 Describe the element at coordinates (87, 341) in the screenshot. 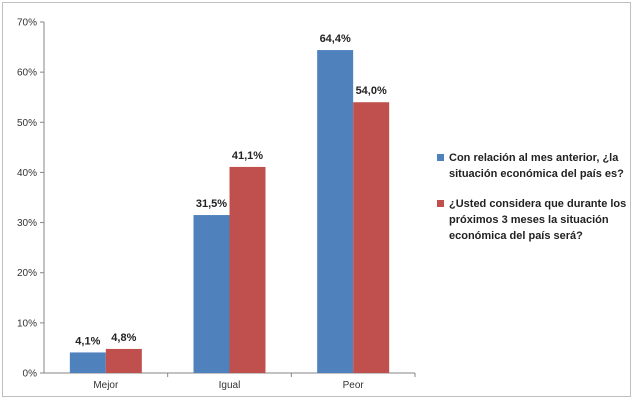

I see `data-label: 4,1%` at that location.